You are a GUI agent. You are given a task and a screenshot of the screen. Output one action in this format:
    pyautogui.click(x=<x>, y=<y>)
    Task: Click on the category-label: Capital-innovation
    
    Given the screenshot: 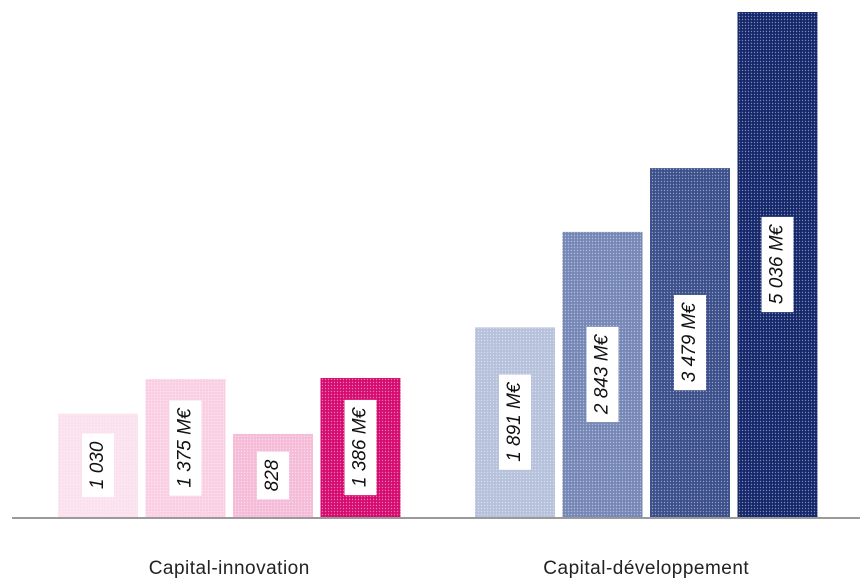 What is the action you would take?
    pyautogui.click(x=229, y=568)
    